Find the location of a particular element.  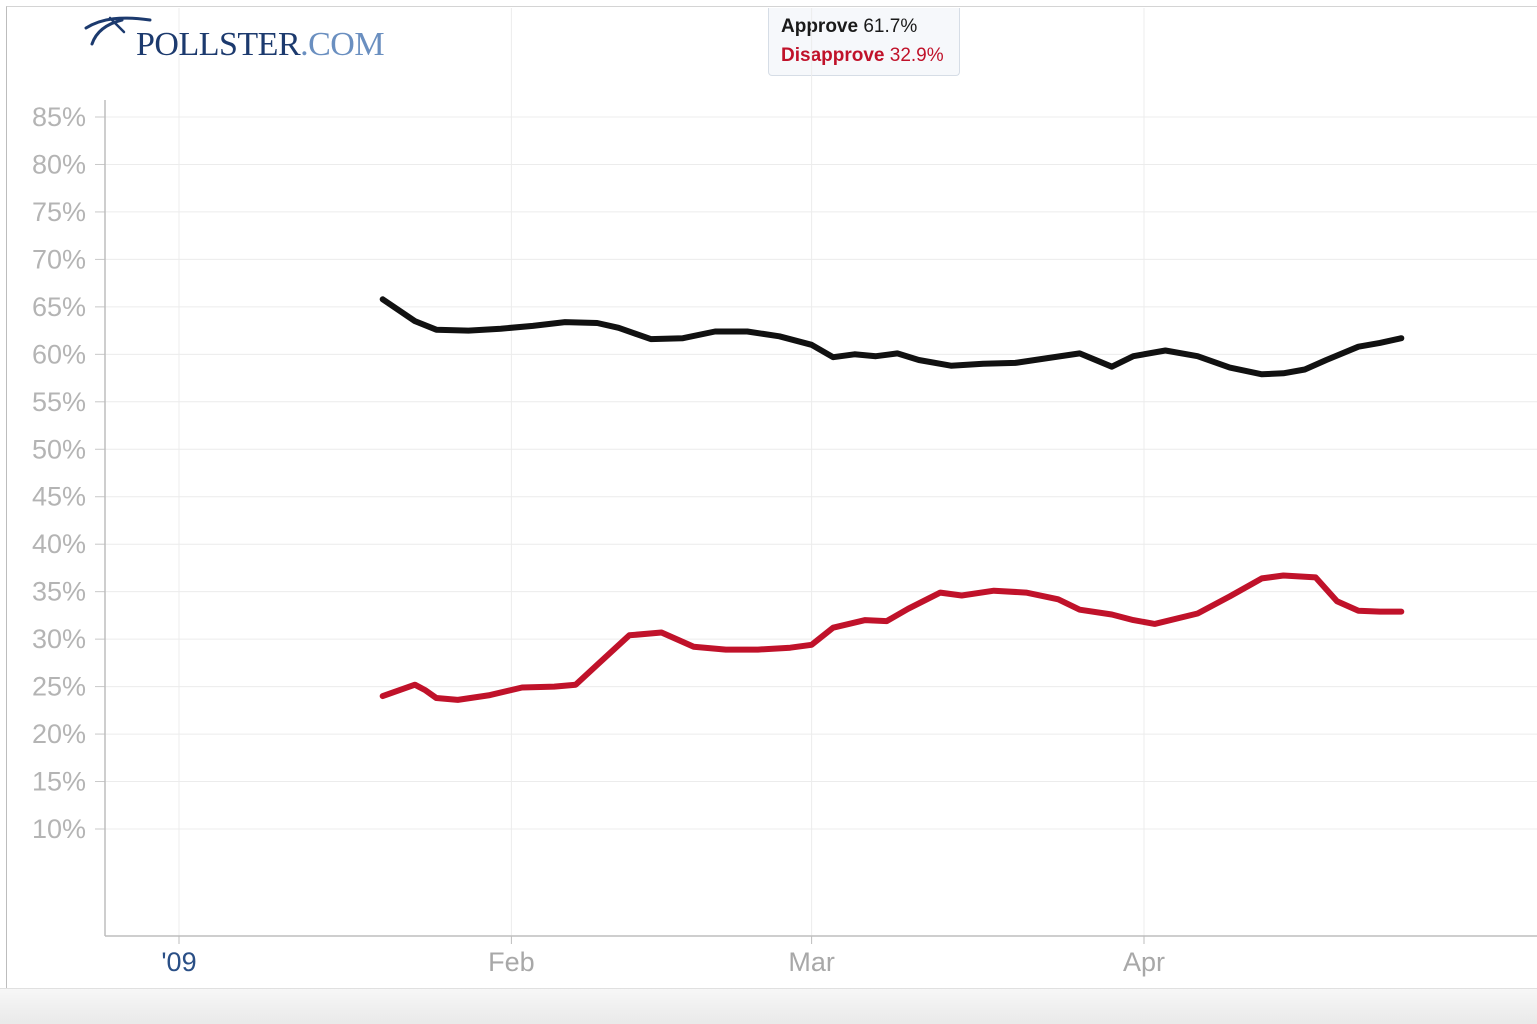

y-tick-label-40: 40% is located at coordinates (59, 544).